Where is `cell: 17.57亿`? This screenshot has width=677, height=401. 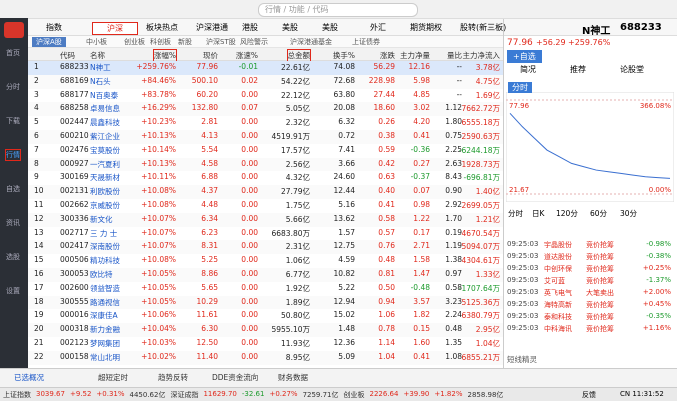
cell: 17.57亿 is located at coordinates (295, 150).